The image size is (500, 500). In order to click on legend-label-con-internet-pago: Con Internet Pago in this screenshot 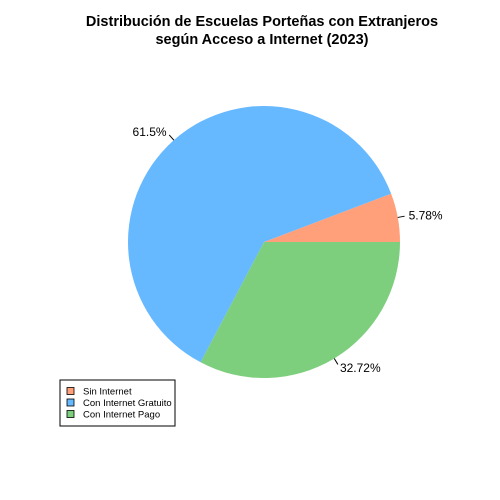, I will do `click(121, 415)`.